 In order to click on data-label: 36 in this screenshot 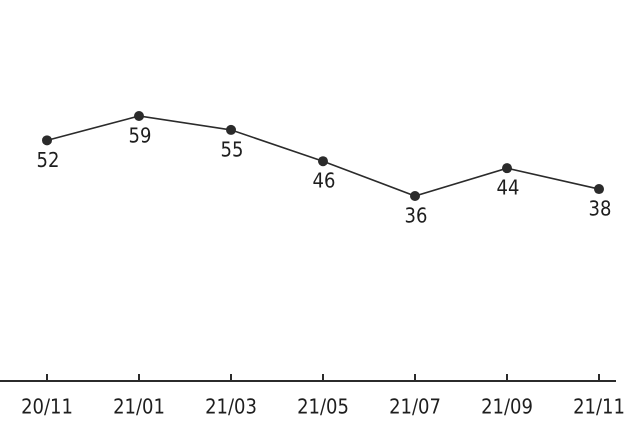, I will do `click(416, 216)`.